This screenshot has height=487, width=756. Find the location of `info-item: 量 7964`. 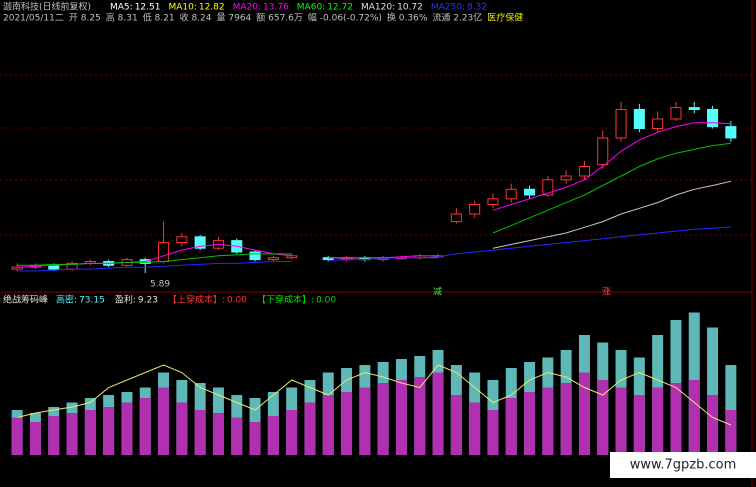

info-item: 量 7964 is located at coordinates (234, 18).